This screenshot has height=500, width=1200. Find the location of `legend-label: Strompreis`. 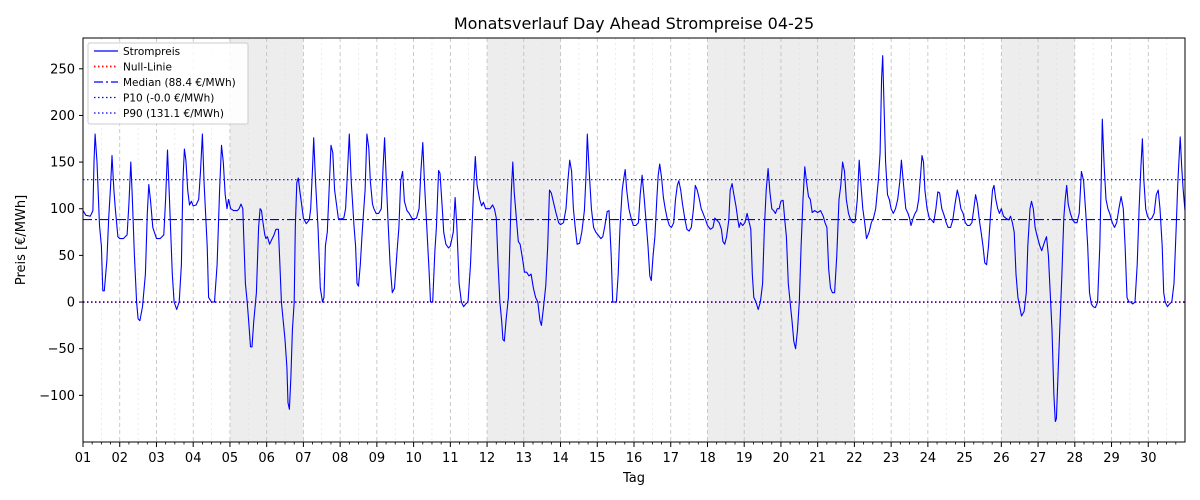

legend-label: Strompreis is located at coordinates (151, 52).